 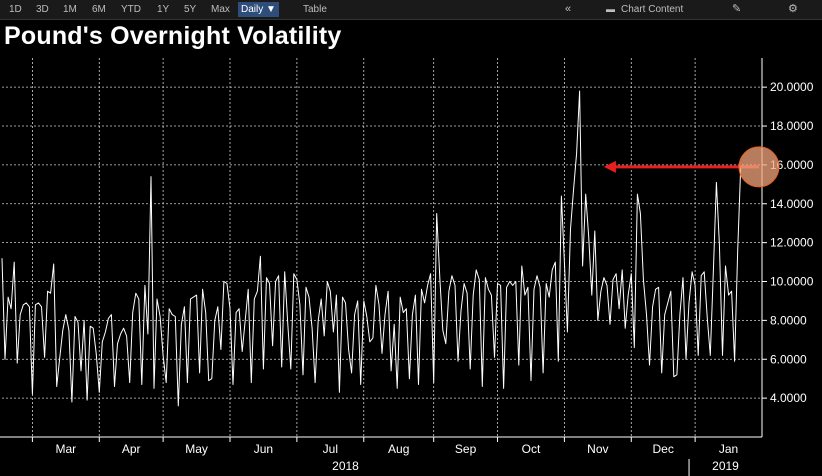 What do you see at coordinates (190, 9) in the screenshot?
I see `range-5y-button: 5Y` at bounding box center [190, 9].